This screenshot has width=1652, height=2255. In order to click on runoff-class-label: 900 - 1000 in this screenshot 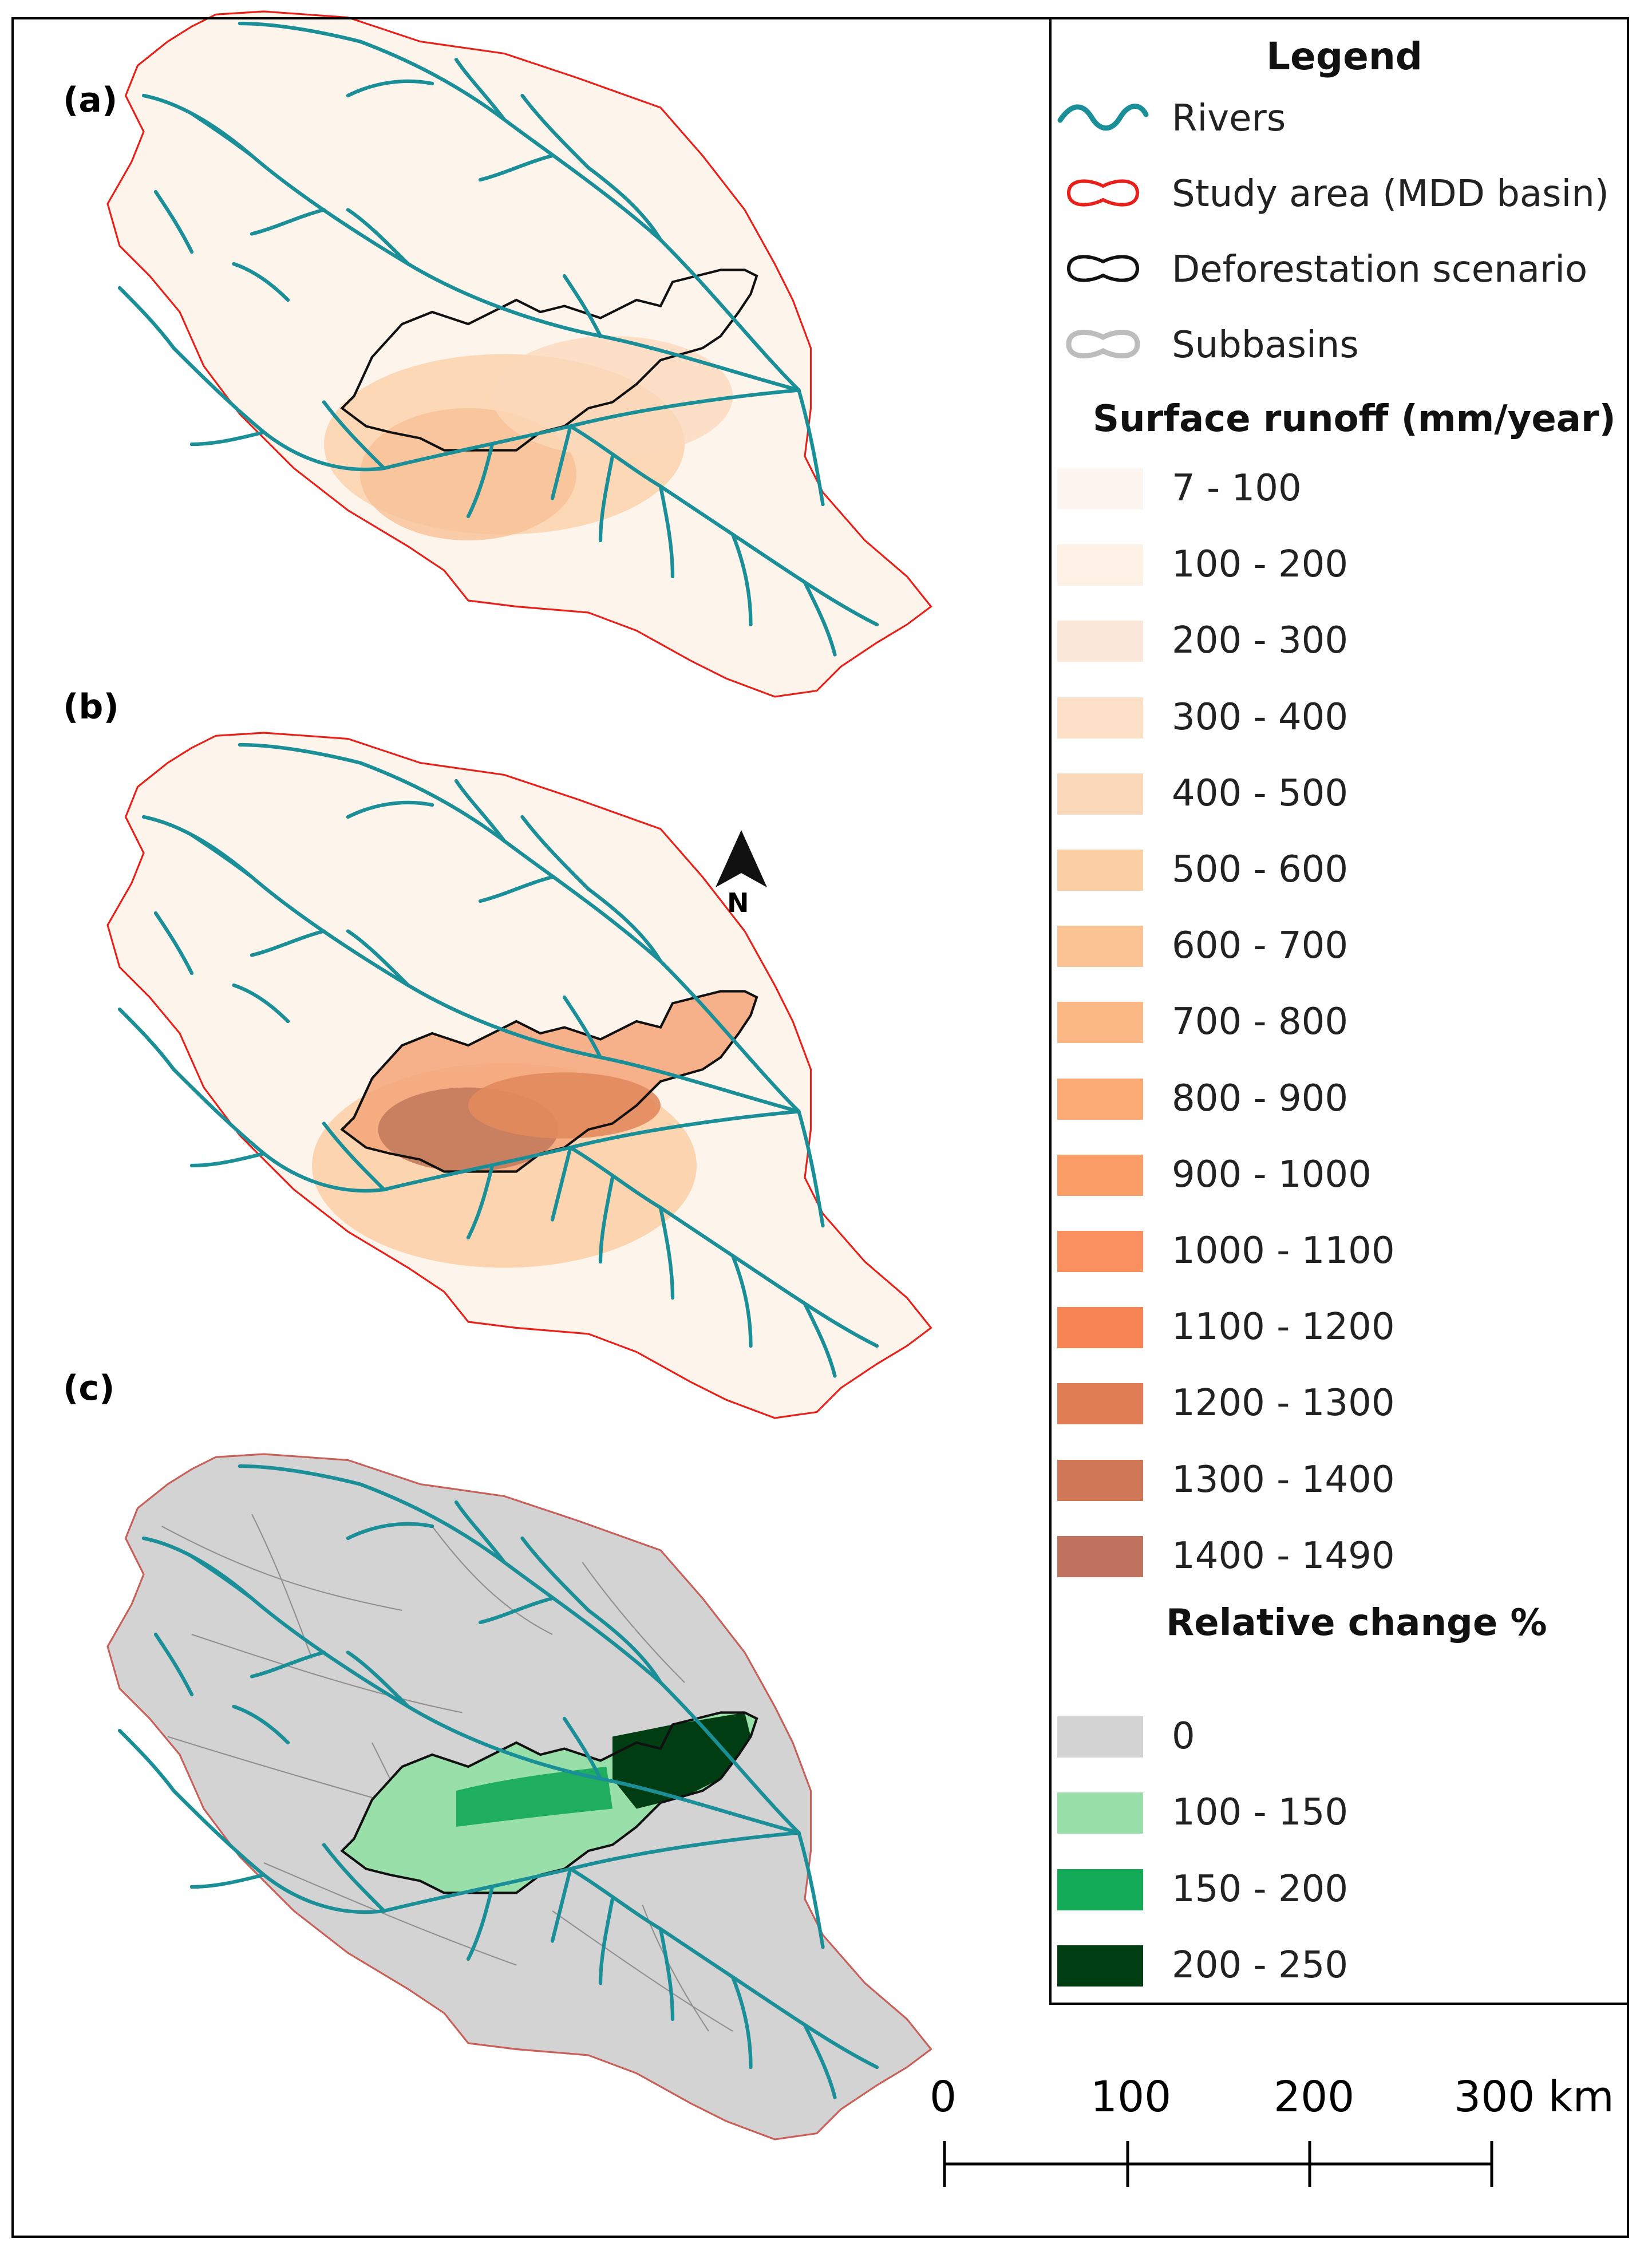, I will do `click(1272, 1174)`.